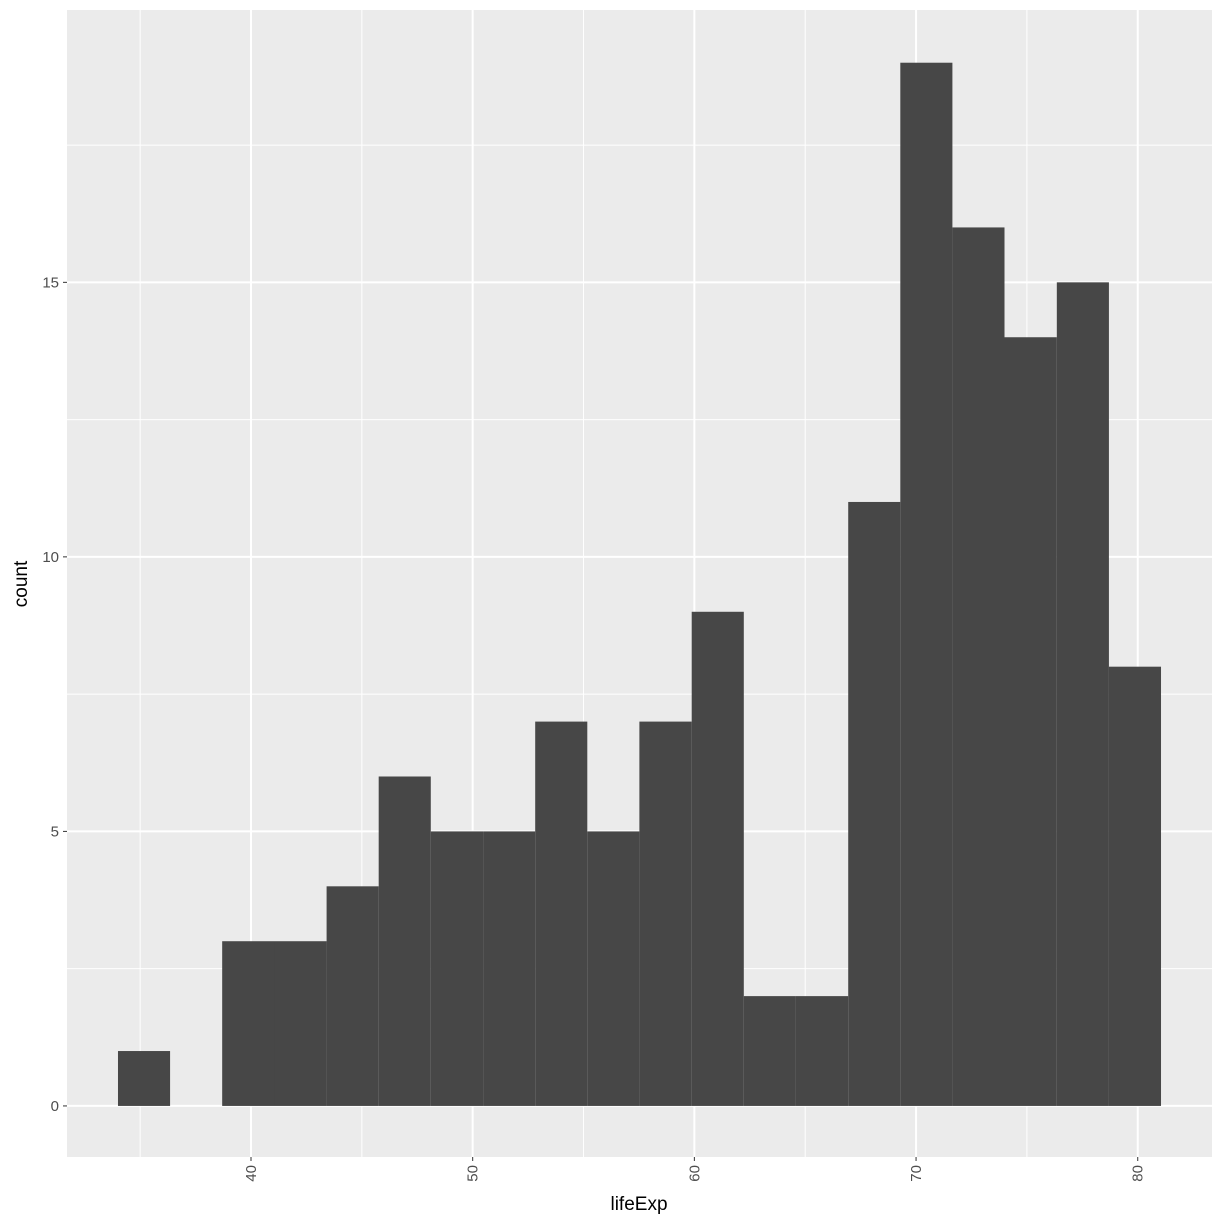 This screenshot has height=1224, width=1224. I want to click on x-tick-label: 50, so click(473, 1173).